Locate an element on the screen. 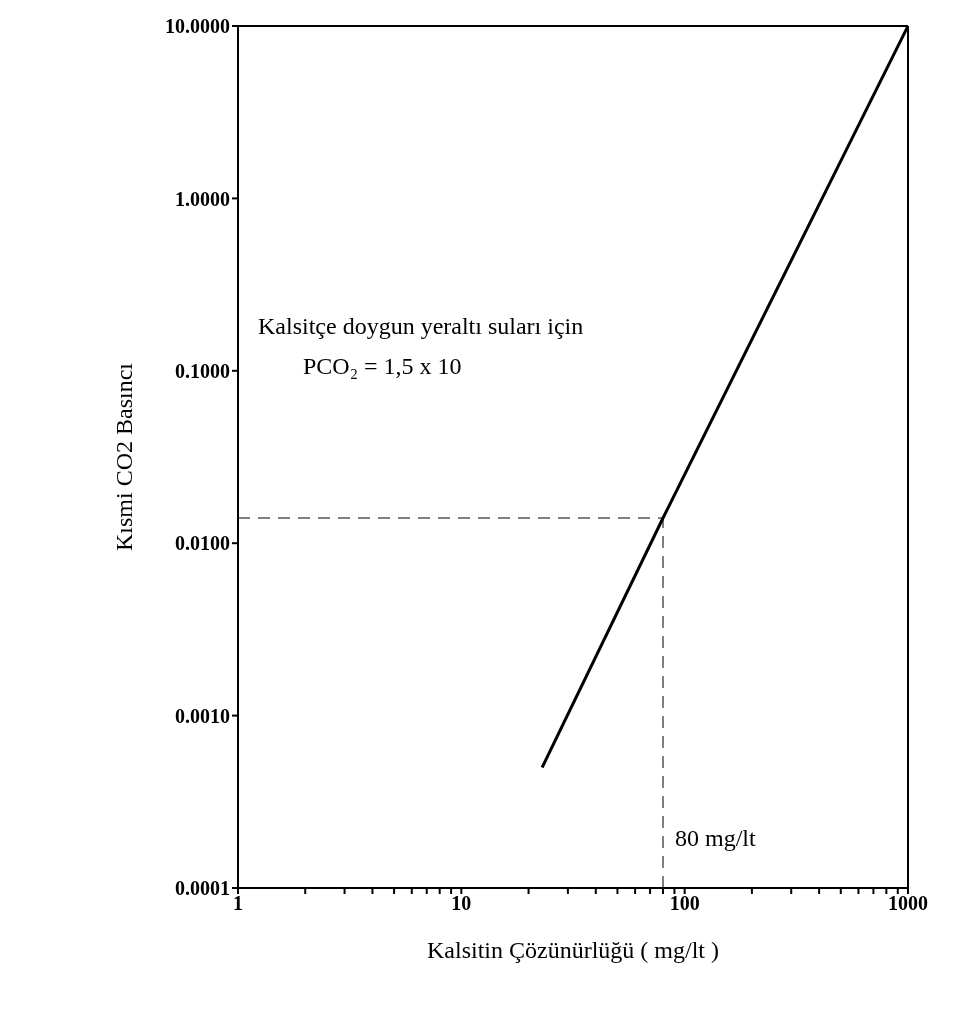  x-tick-label: 10 is located at coordinates (461, 903).